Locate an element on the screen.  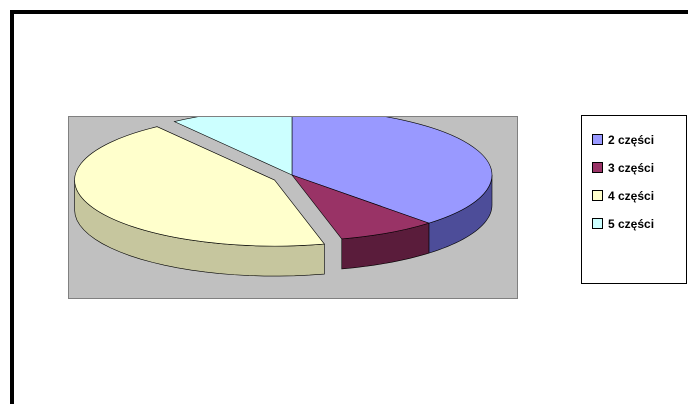
legend: 2 części 3 części 4 części 5 części is located at coordinates (634, 199).